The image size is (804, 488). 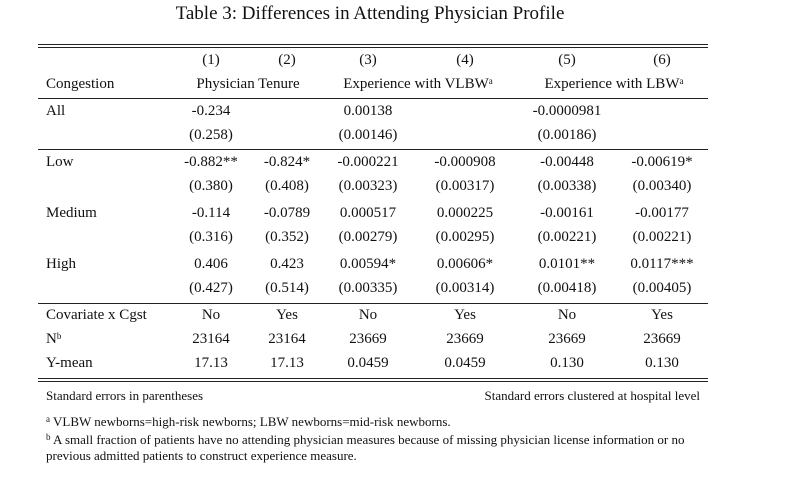 What do you see at coordinates (373, 378) in the screenshot?
I see `bottom-rule` at bounding box center [373, 378].